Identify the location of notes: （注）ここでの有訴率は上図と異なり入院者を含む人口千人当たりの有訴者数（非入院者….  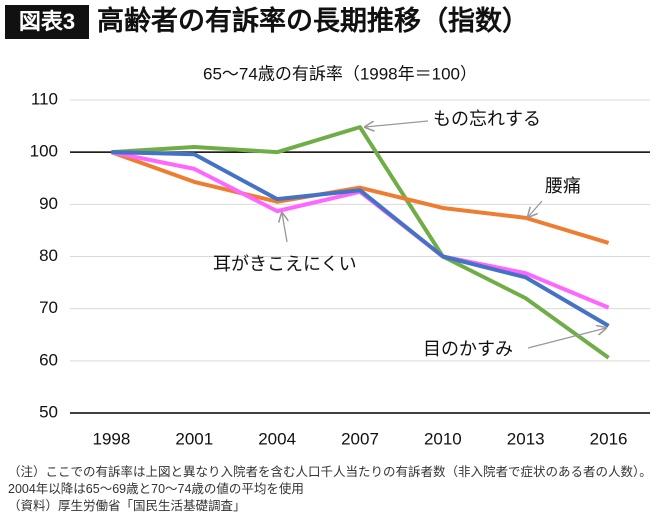
(335, 489).